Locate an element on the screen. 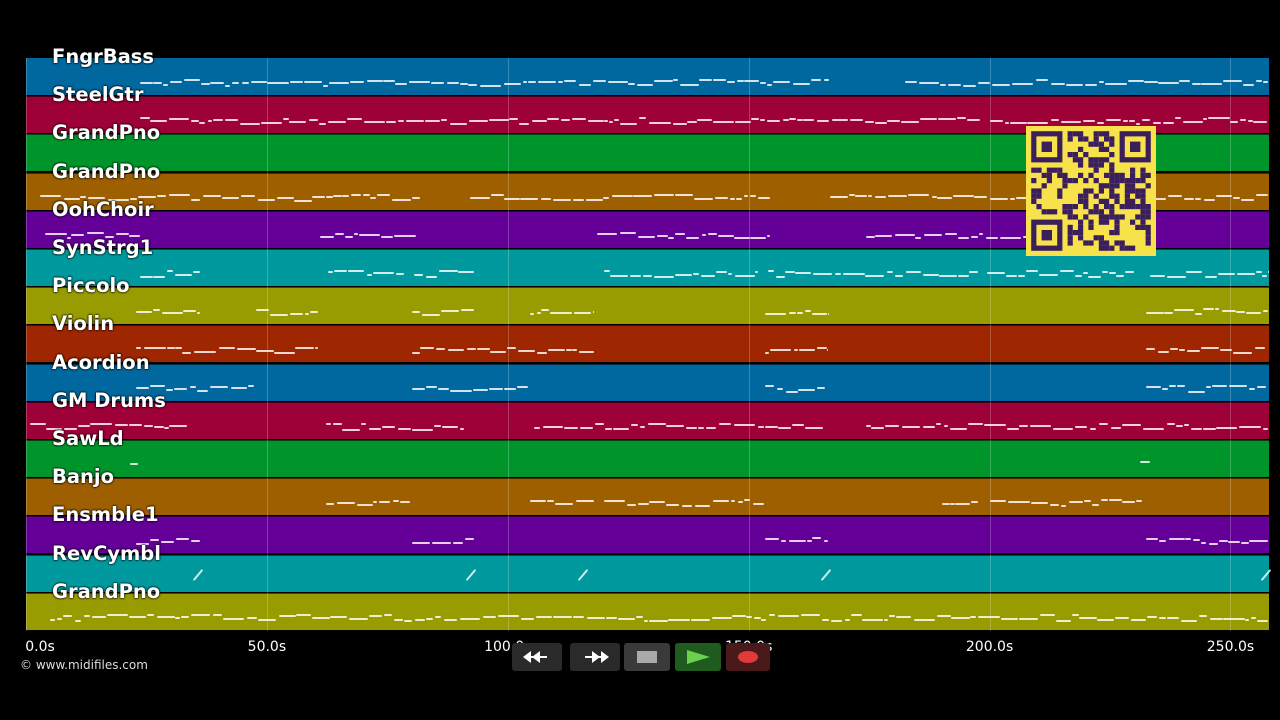 The image size is (1280, 720). fast-forward-button is located at coordinates (595, 657).